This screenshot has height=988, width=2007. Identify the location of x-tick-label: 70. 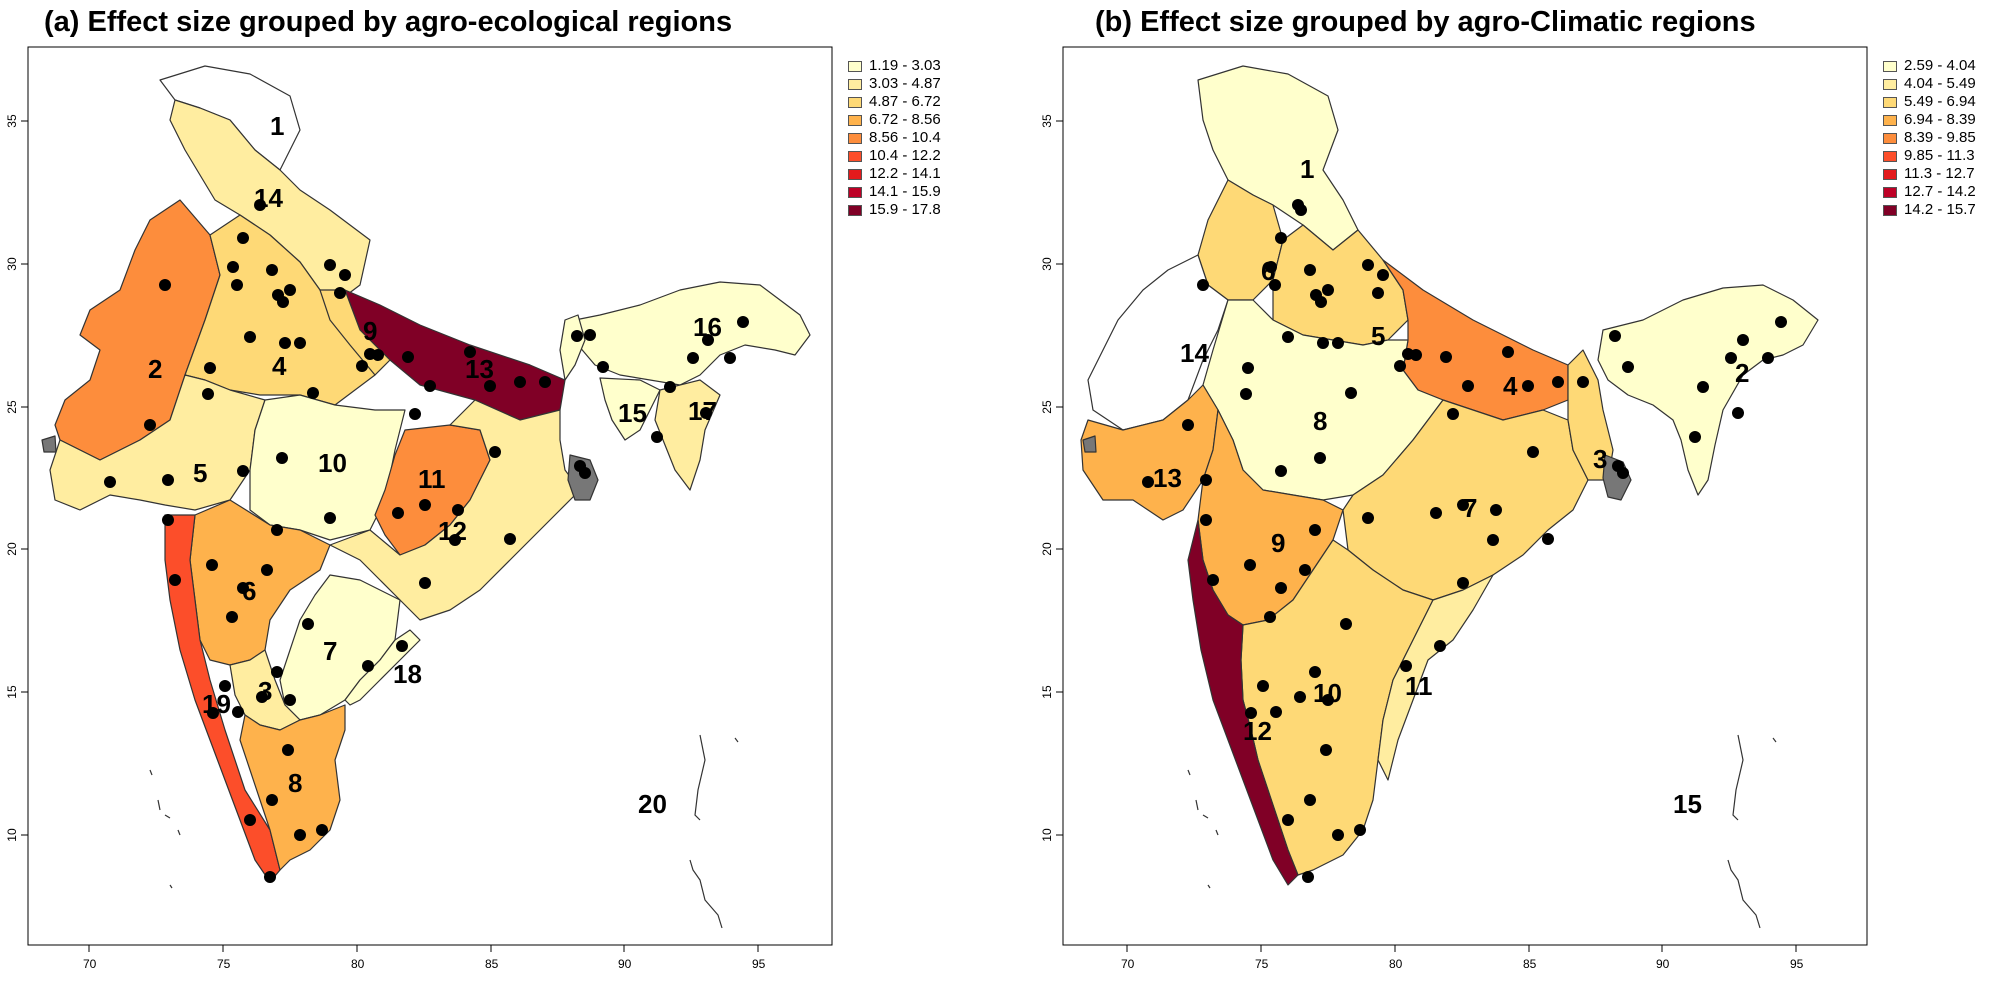
(1128, 964).